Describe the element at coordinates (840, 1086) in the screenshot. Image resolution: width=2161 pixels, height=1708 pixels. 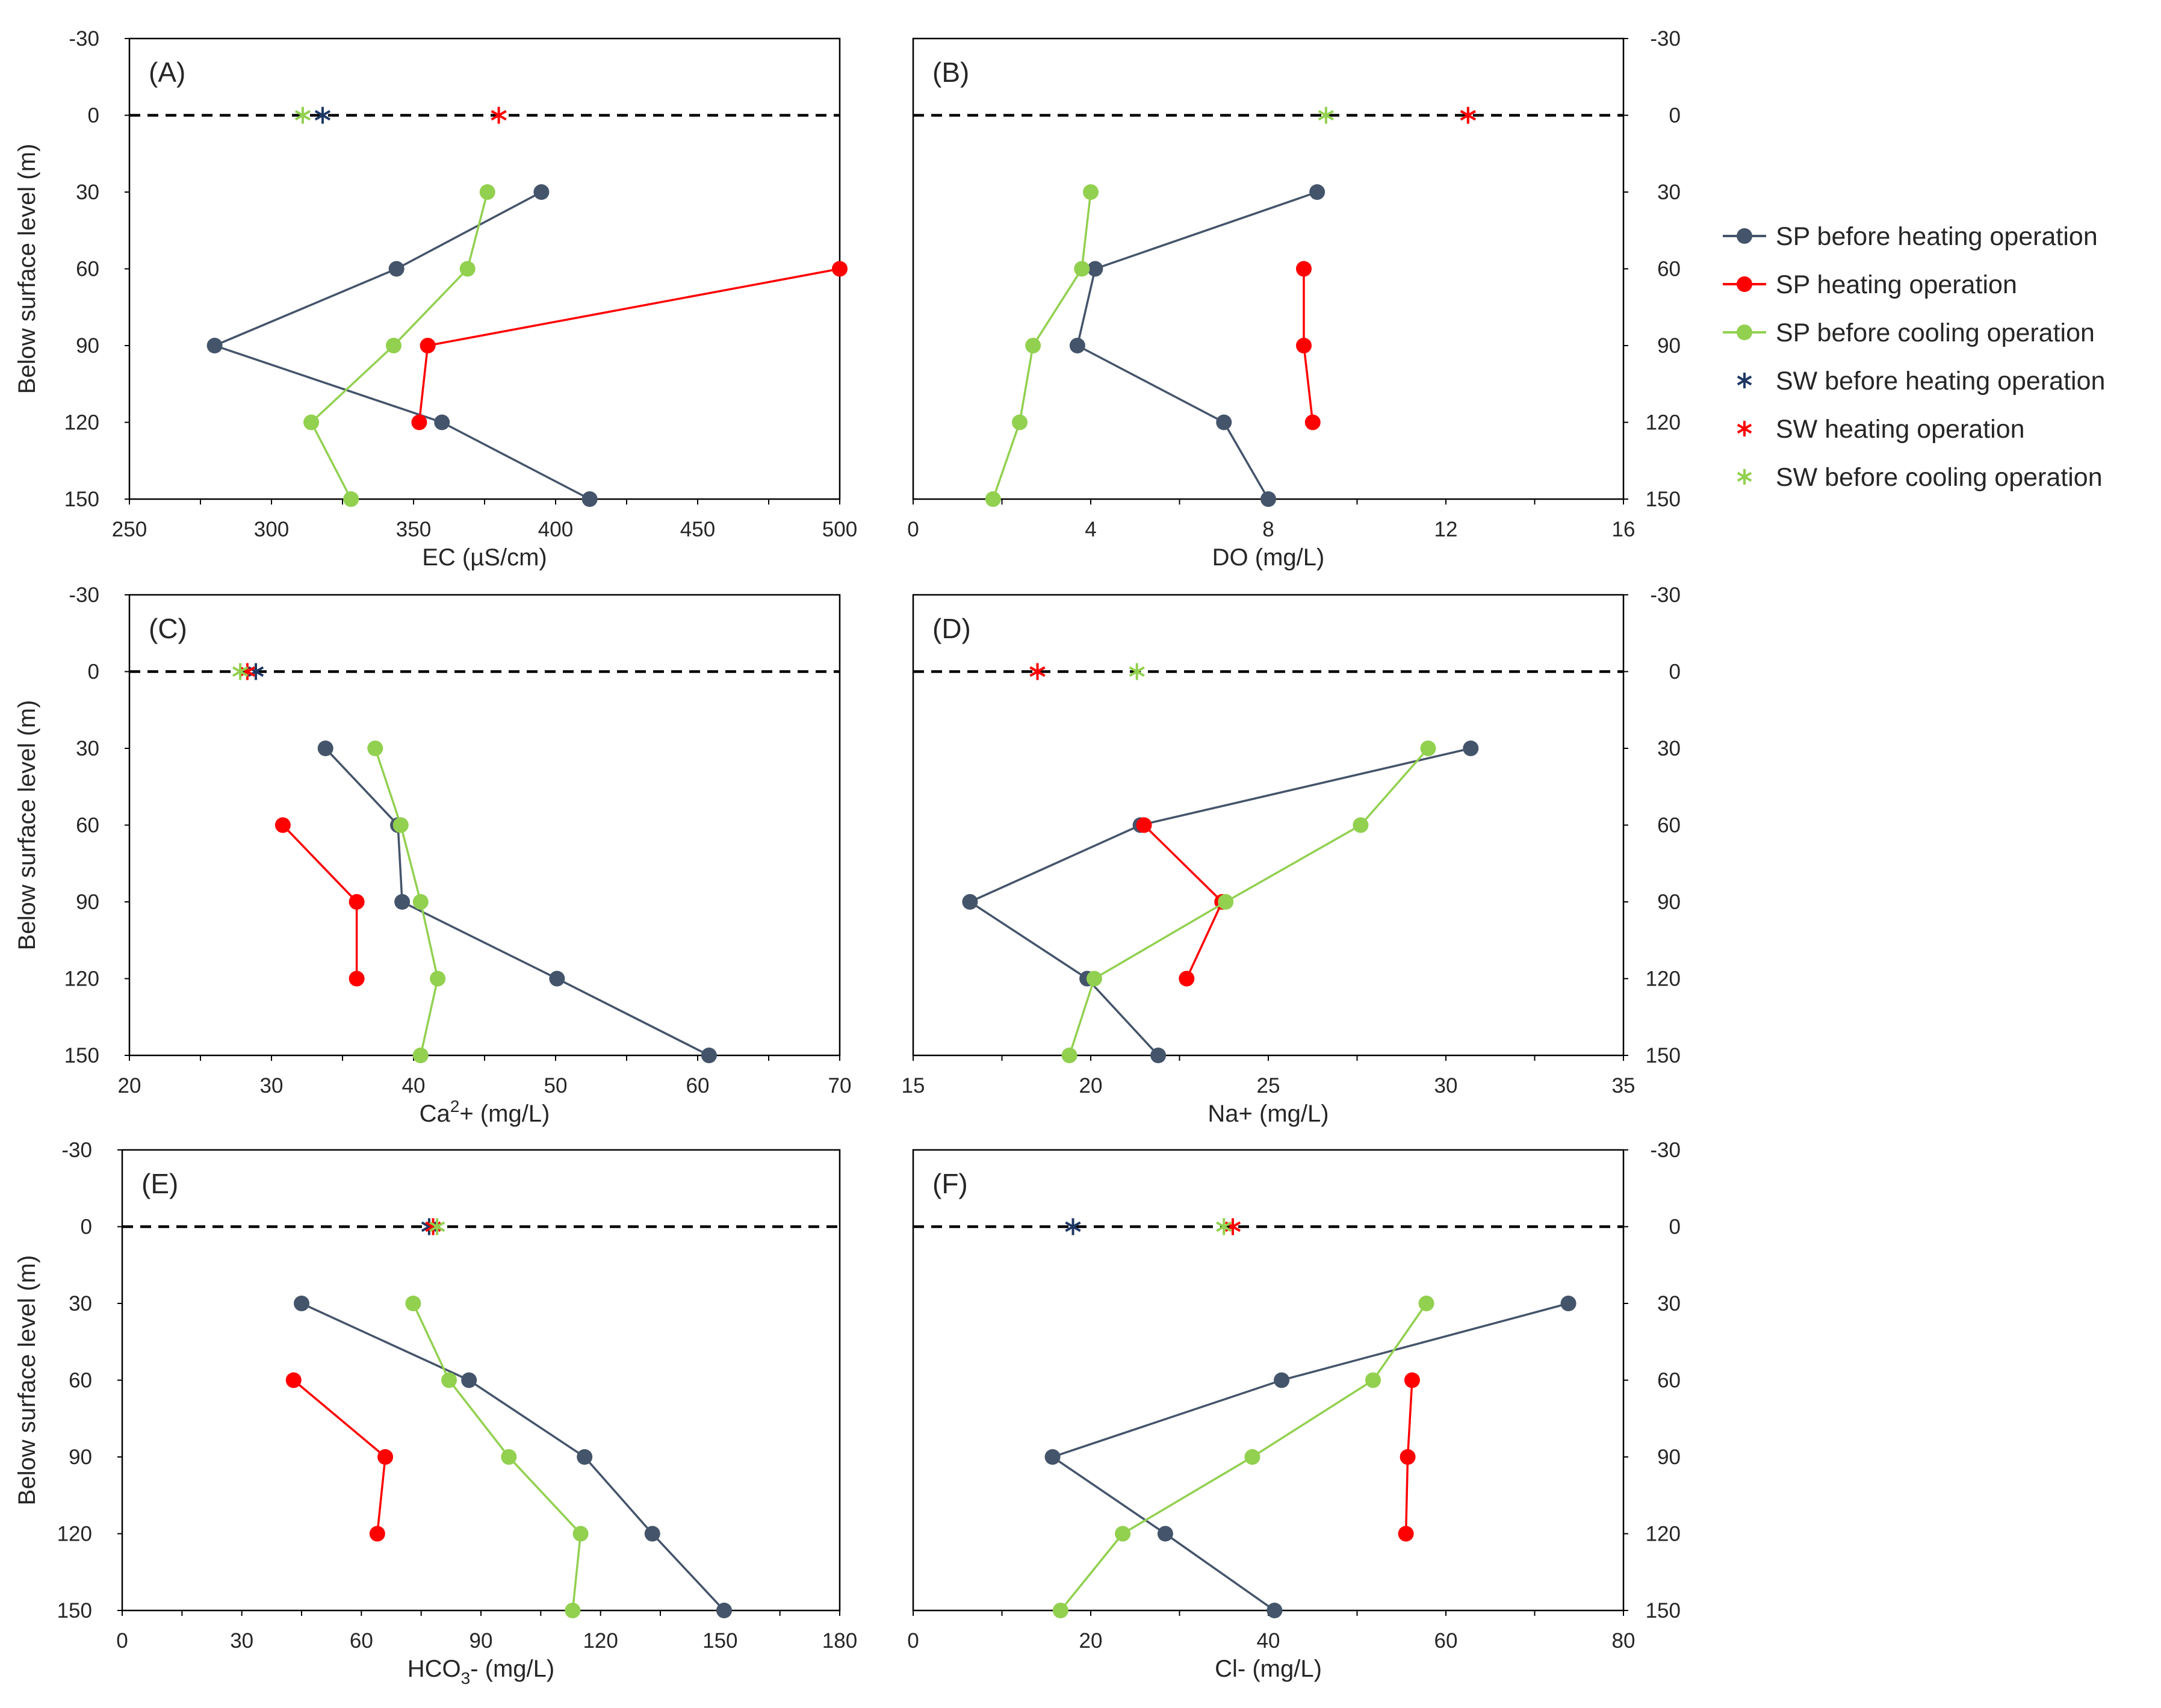
I see `x-tick-label: 70` at that location.